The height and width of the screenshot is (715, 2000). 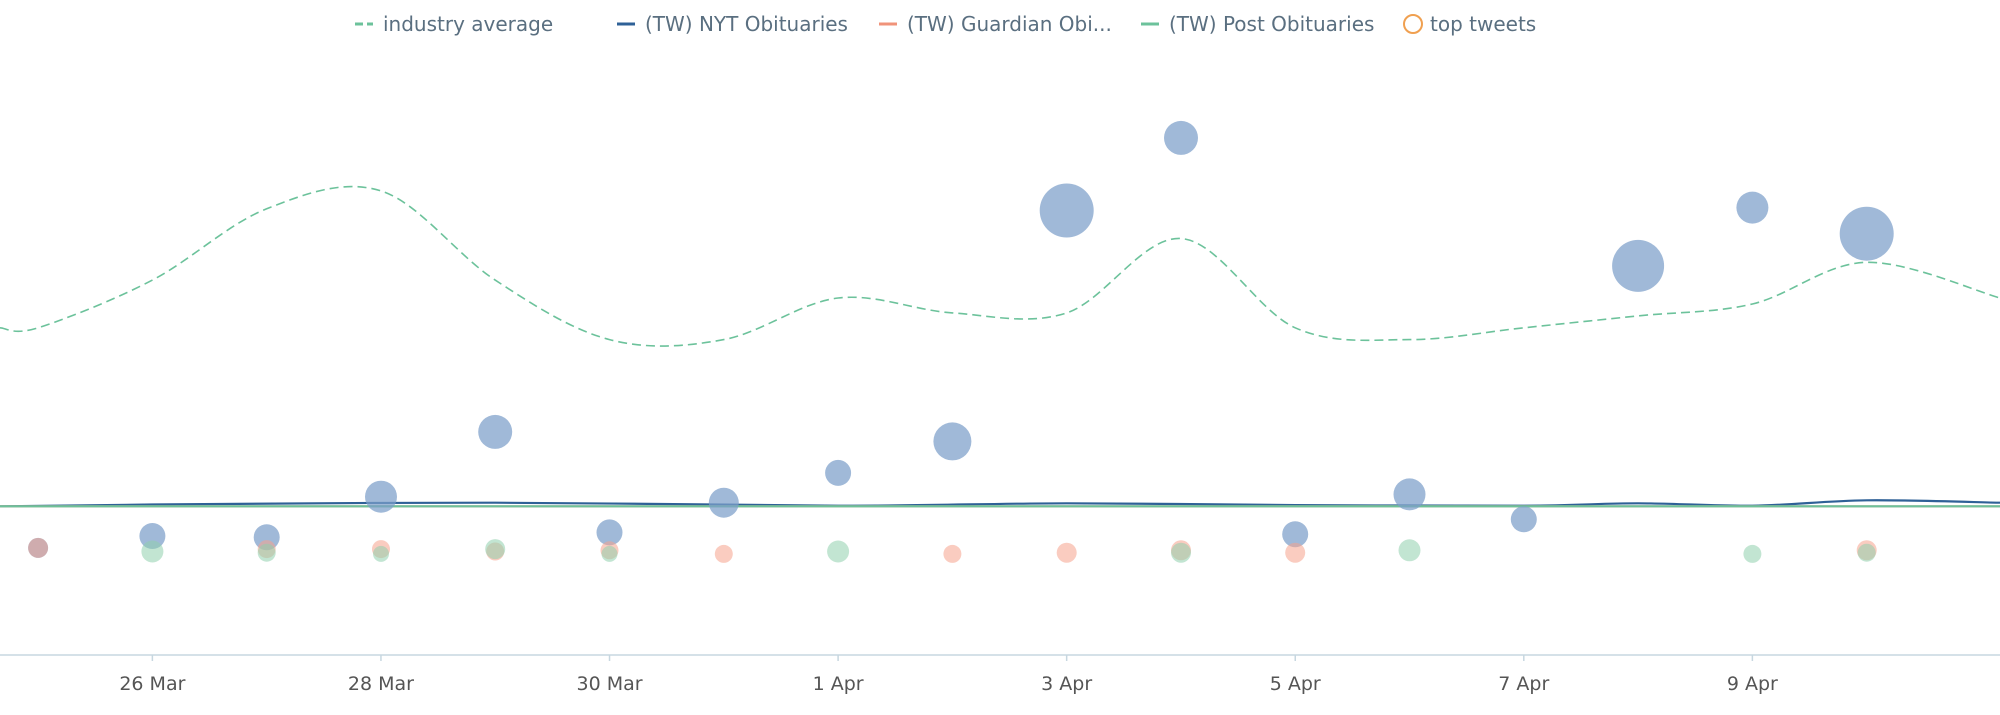 I want to click on x-tick-label: 30 Mar, so click(x=609, y=684).